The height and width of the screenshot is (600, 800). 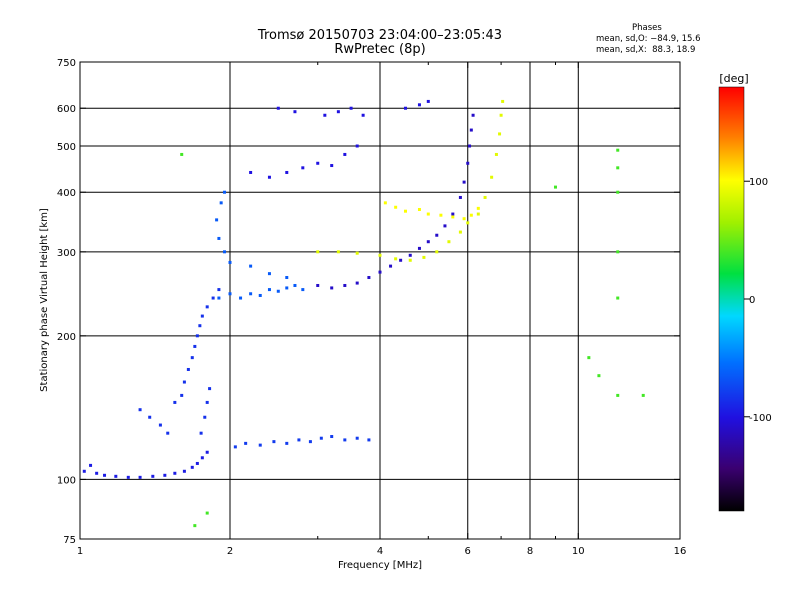 What do you see at coordinates (647, 28) in the screenshot?
I see `phases-label: Phases` at bounding box center [647, 28].